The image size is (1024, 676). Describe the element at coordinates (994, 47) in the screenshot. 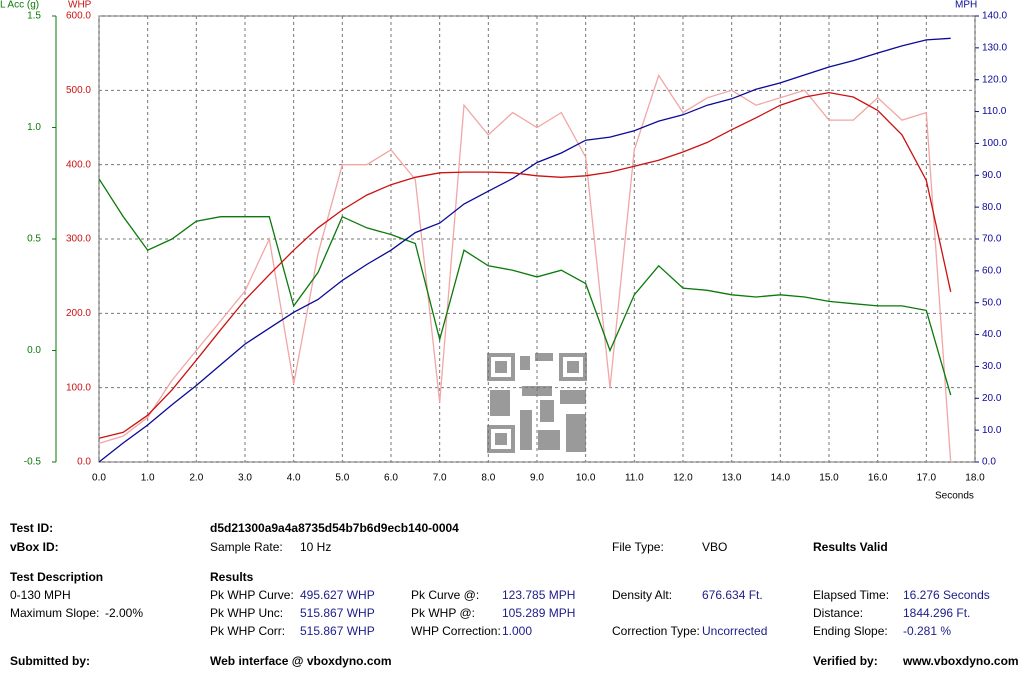

I see `y2-tick-label: 130.0` at that location.